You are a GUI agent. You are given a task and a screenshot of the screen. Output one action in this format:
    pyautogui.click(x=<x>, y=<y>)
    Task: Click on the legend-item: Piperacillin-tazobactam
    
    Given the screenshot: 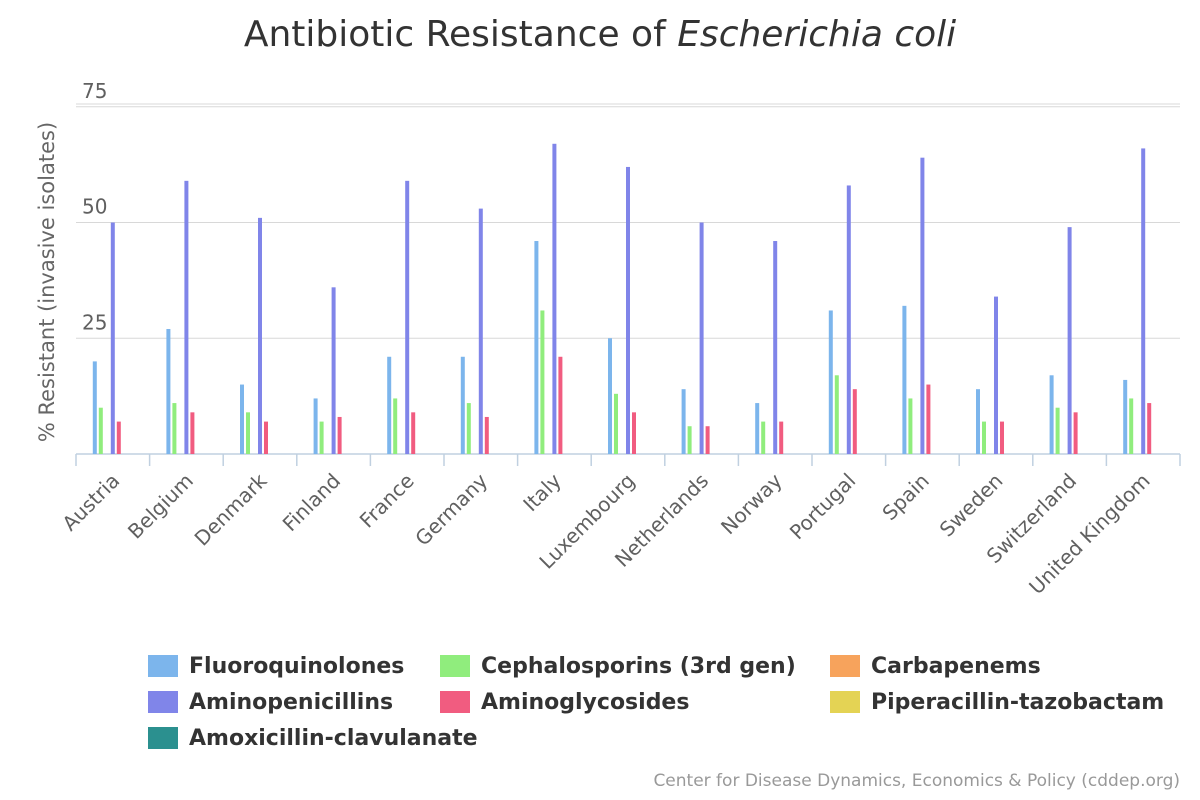 What is the action you would take?
    pyautogui.click(x=997, y=702)
    